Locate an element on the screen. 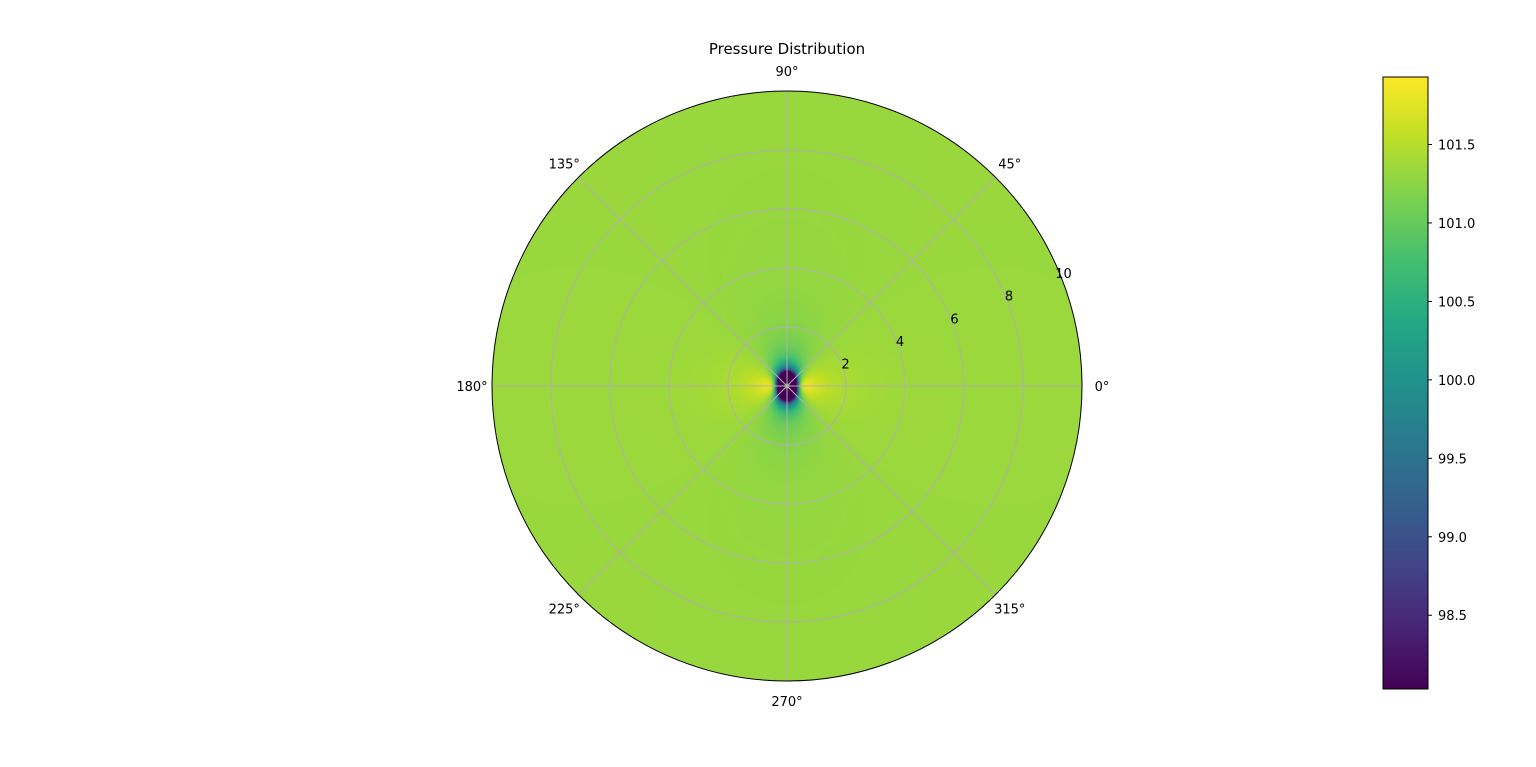  colorbar-tick-label: 100.5 is located at coordinates (1456, 302).